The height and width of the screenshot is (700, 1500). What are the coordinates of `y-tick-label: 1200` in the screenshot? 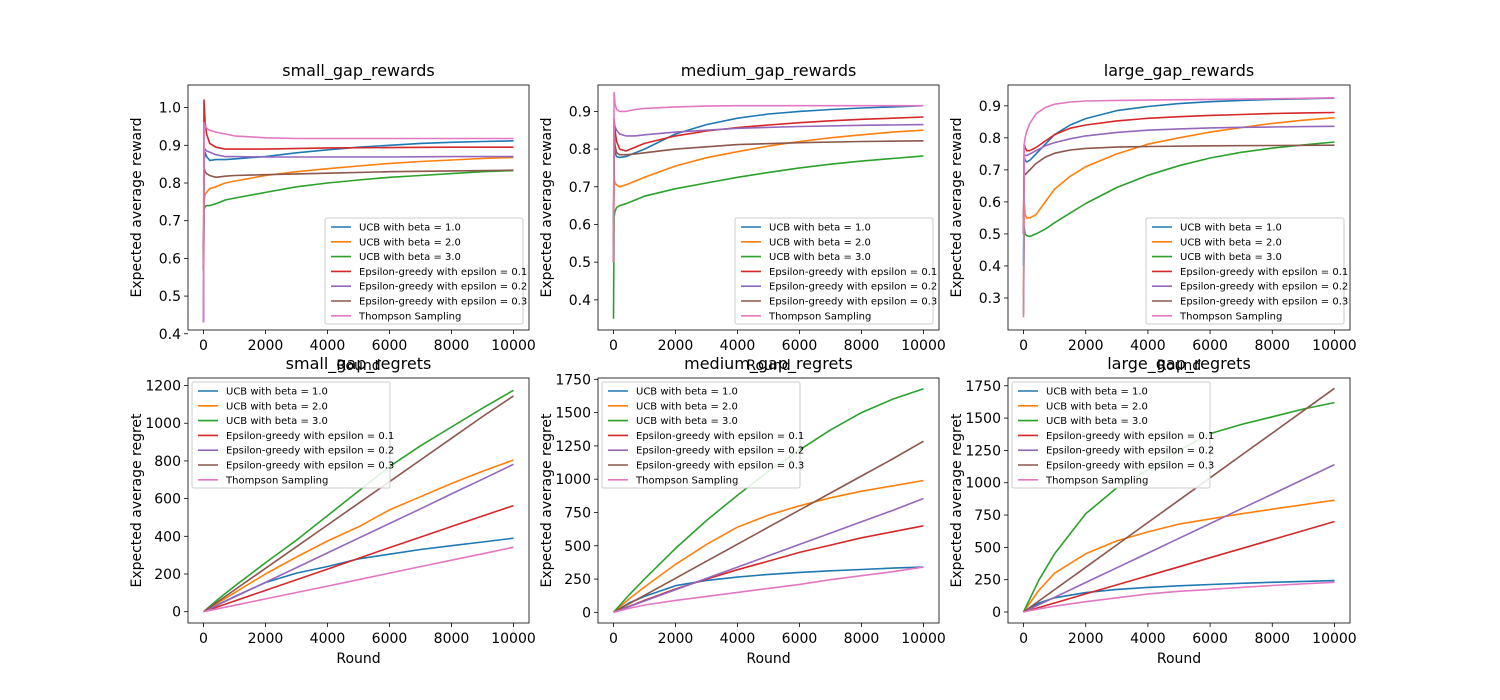 It's located at (163, 387).